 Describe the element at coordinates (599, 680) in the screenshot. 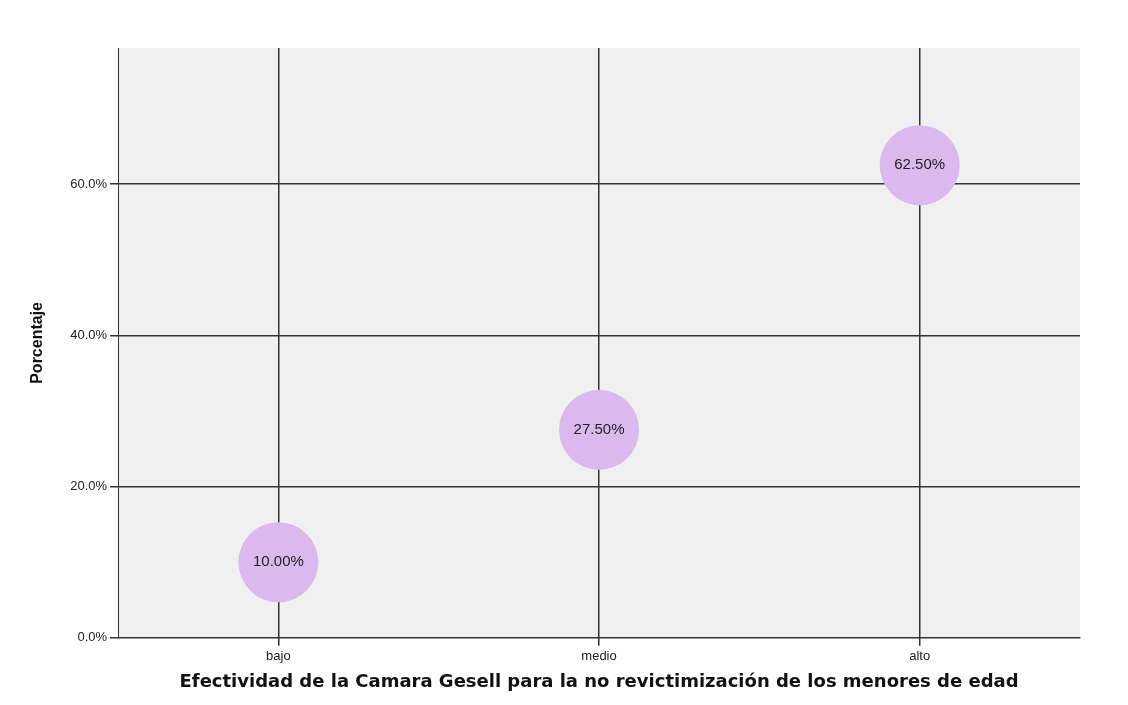

I see `x-axis-title: Efectividad de la Camara Gesell para la no revictimización de los menores de edad` at that location.